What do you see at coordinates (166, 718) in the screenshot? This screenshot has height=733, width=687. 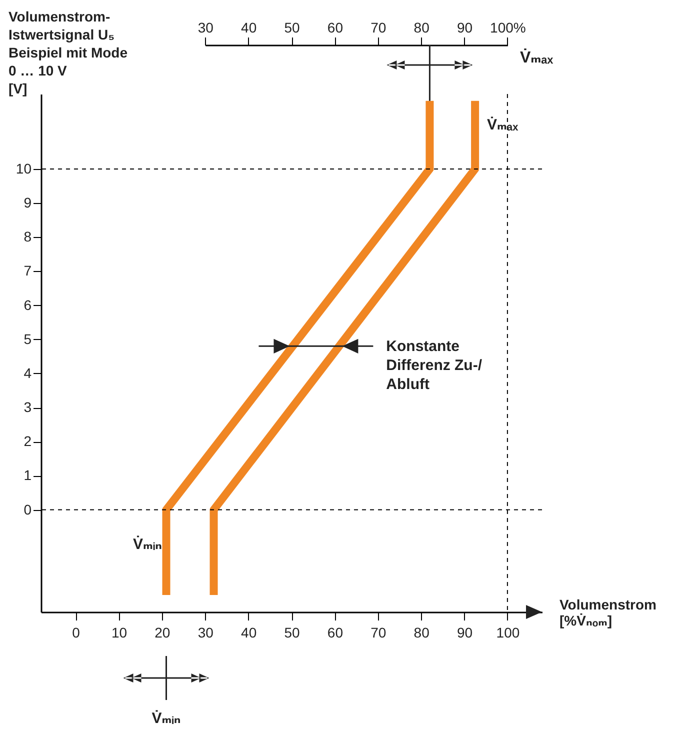 I see `text: V̇ₘᵢₙ` at bounding box center [166, 718].